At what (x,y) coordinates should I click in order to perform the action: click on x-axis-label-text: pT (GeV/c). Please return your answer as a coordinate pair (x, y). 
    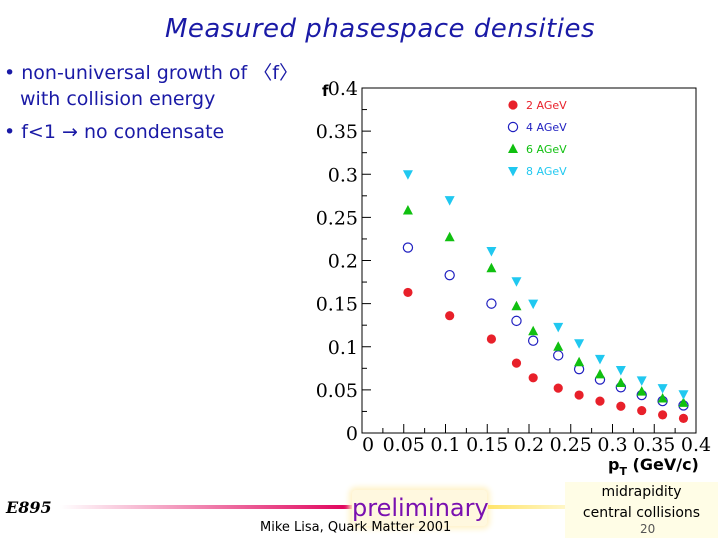
    Looking at the image, I should click on (653, 466).